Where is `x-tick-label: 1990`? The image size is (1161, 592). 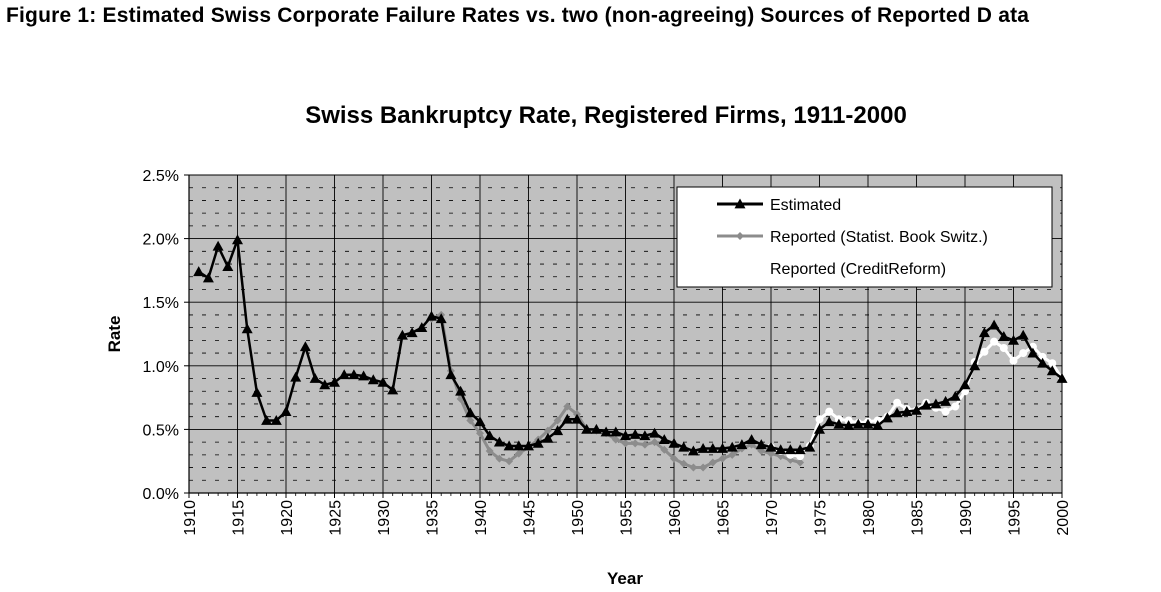 x-tick-label: 1990 is located at coordinates (966, 518).